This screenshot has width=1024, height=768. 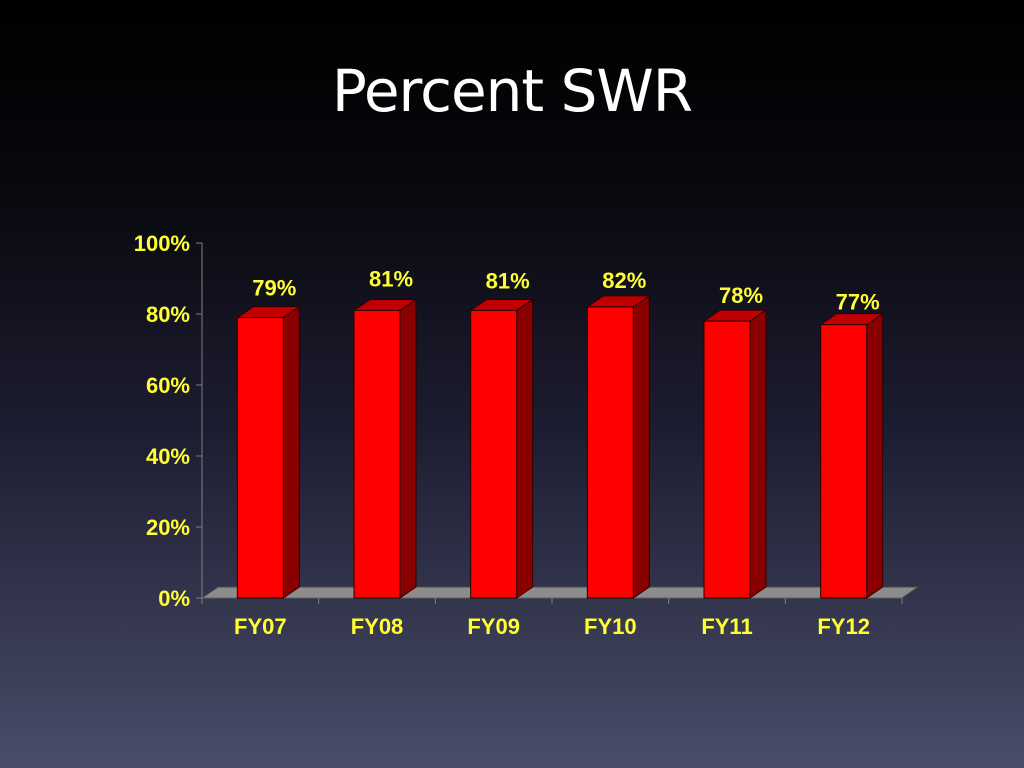 I want to click on y-tick-label: 20%, so click(x=168, y=527).